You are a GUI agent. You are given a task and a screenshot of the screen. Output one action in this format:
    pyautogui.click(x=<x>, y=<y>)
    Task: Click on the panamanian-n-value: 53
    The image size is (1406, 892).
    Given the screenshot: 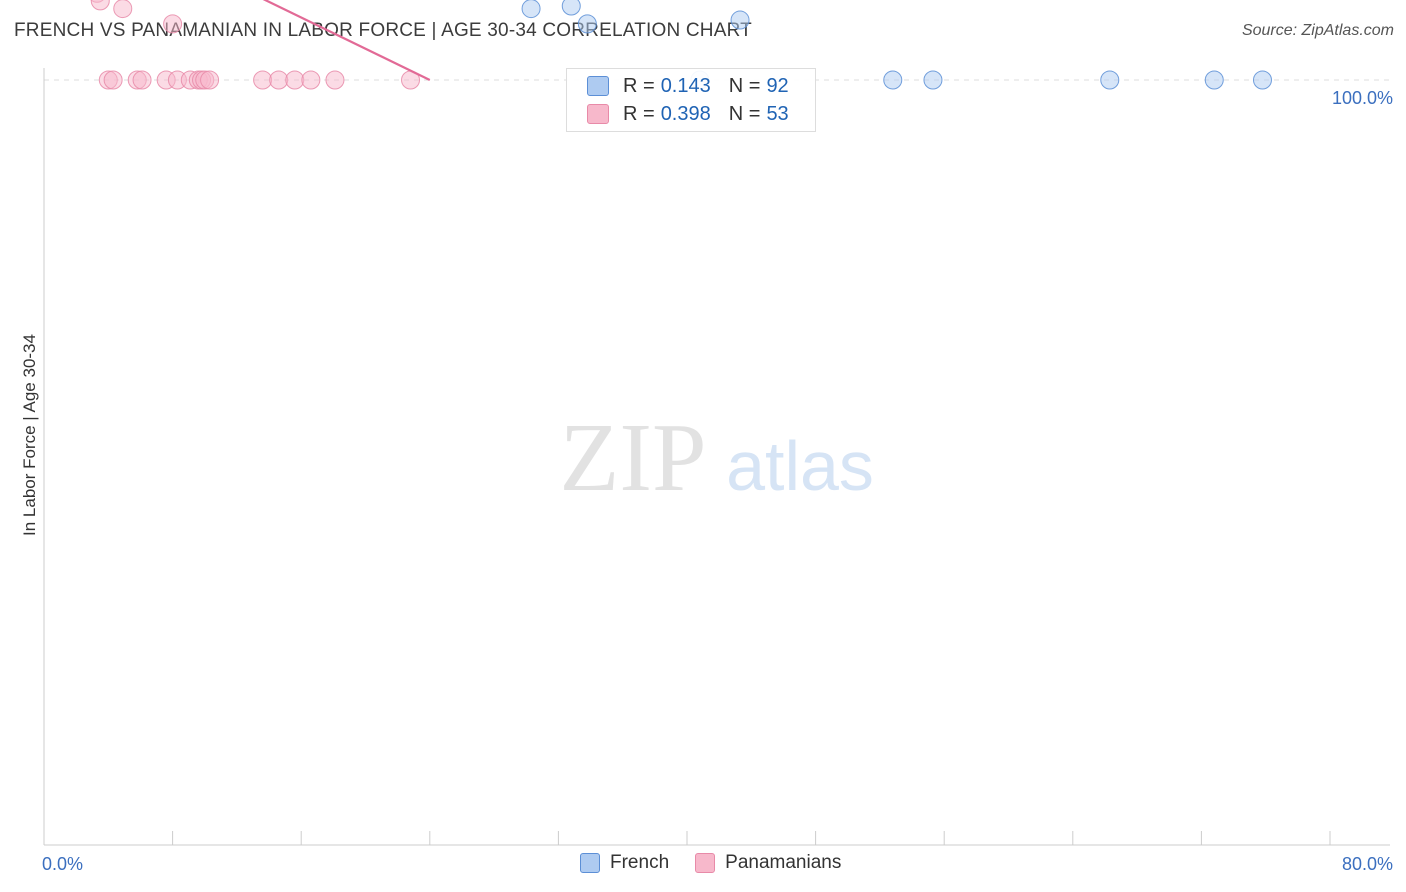 What is the action you would take?
    pyautogui.click(x=777, y=113)
    